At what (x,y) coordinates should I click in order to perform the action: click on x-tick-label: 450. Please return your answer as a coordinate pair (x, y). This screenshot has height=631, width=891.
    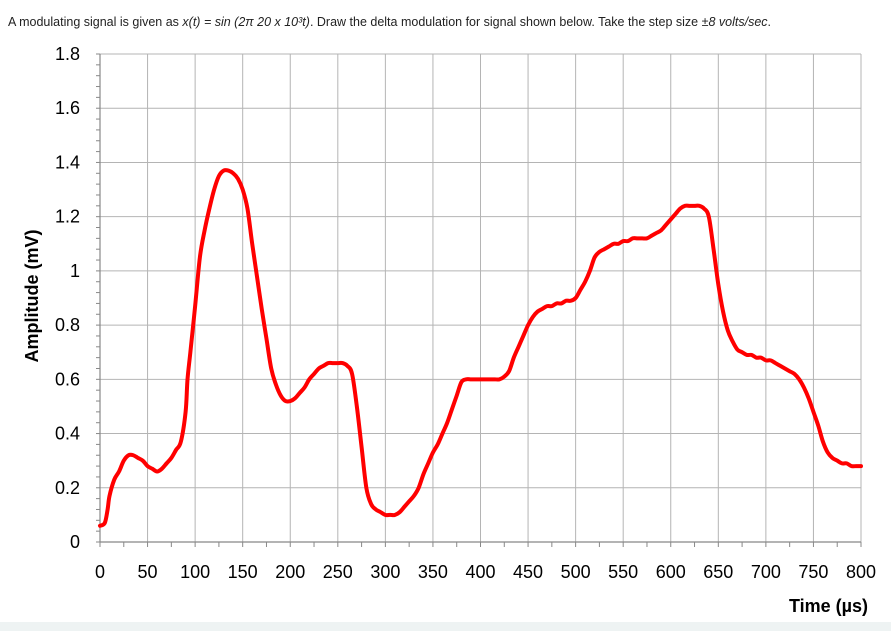
    Looking at the image, I should click on (528, 572).